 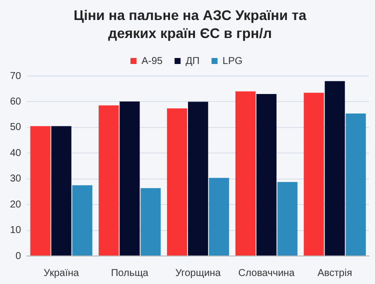 What do you see at coordinates (16, 230) in the screenshot?
I see `y-tick-label: 10` at bounding box center [16, 230].